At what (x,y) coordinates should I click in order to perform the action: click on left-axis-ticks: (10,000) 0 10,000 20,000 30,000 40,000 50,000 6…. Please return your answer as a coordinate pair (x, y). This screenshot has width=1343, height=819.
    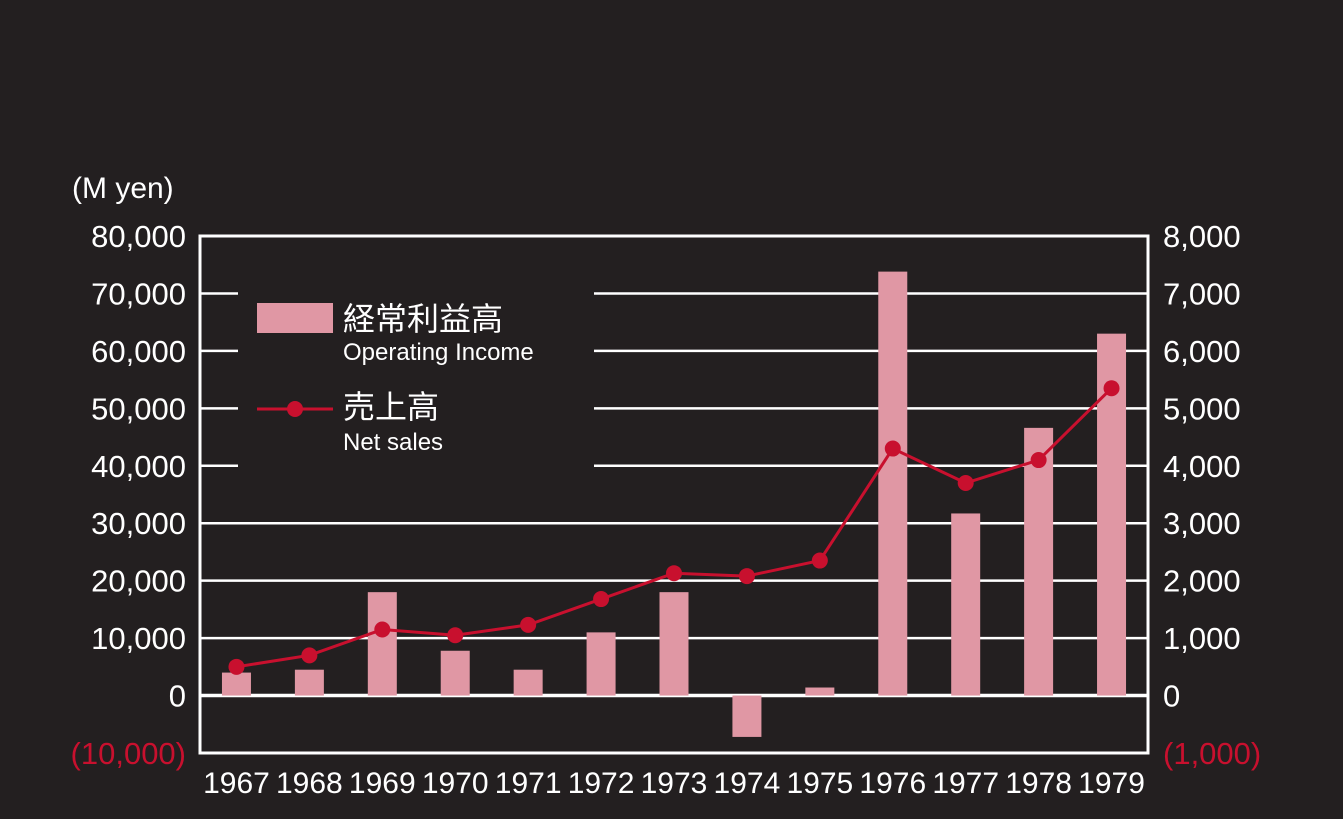
    Looking at the image, I should click on (128, 495).